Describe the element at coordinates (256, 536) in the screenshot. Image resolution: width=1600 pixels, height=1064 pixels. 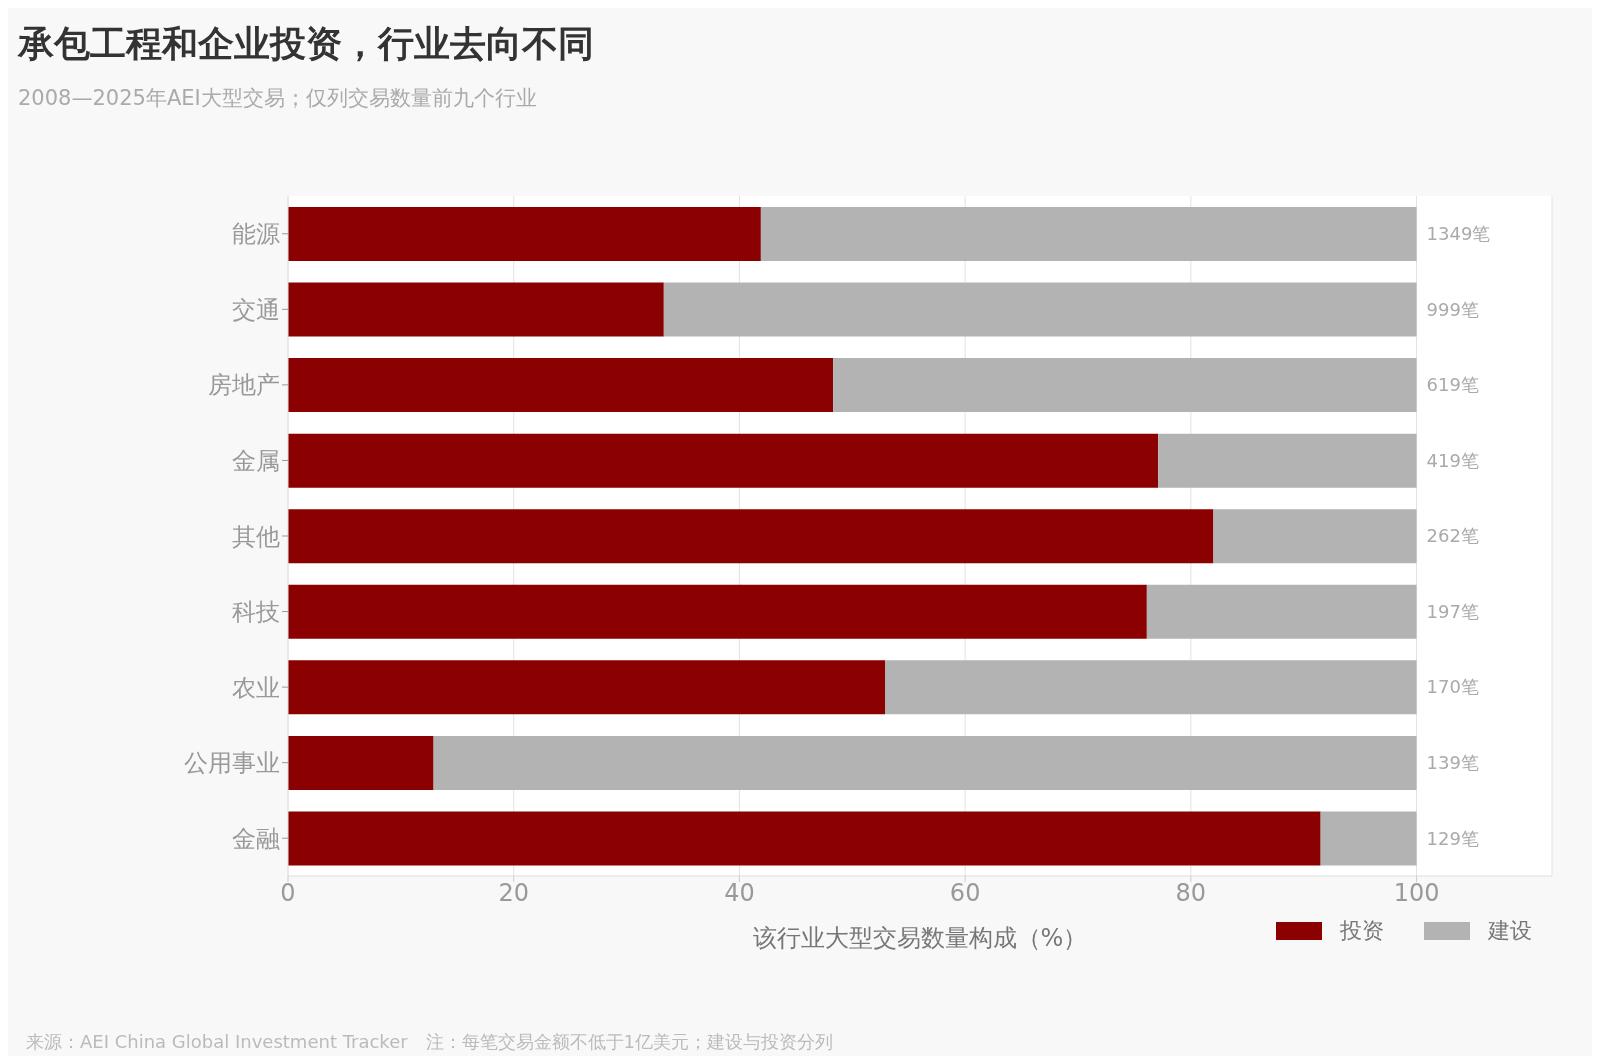
I see `y-tick-label: 其他` at that location.